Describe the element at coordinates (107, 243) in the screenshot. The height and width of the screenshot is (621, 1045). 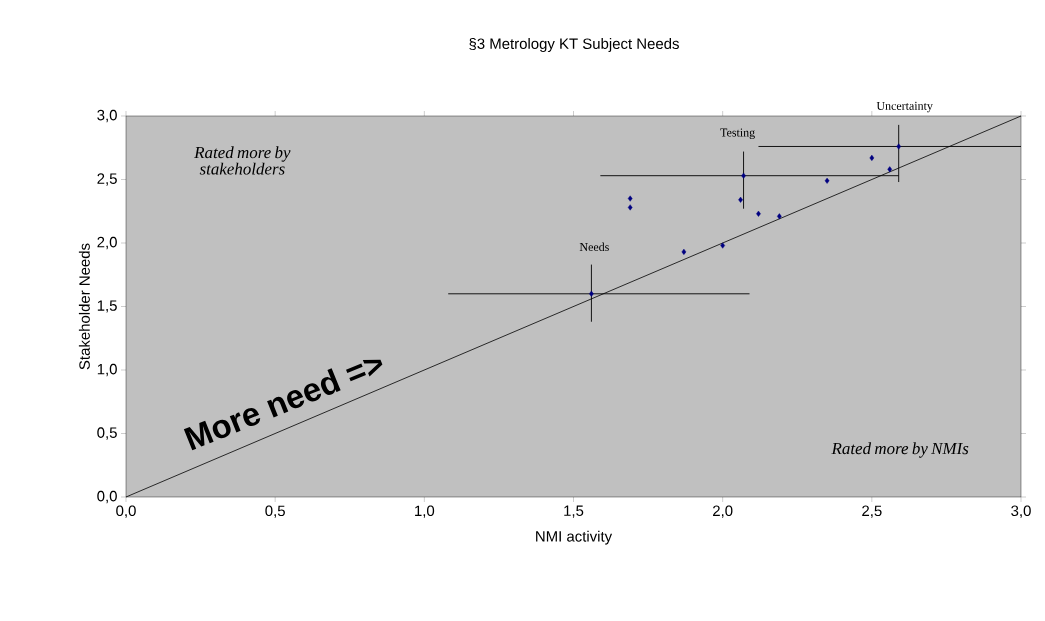
I see `y-tick-label: 2,0` at that location.